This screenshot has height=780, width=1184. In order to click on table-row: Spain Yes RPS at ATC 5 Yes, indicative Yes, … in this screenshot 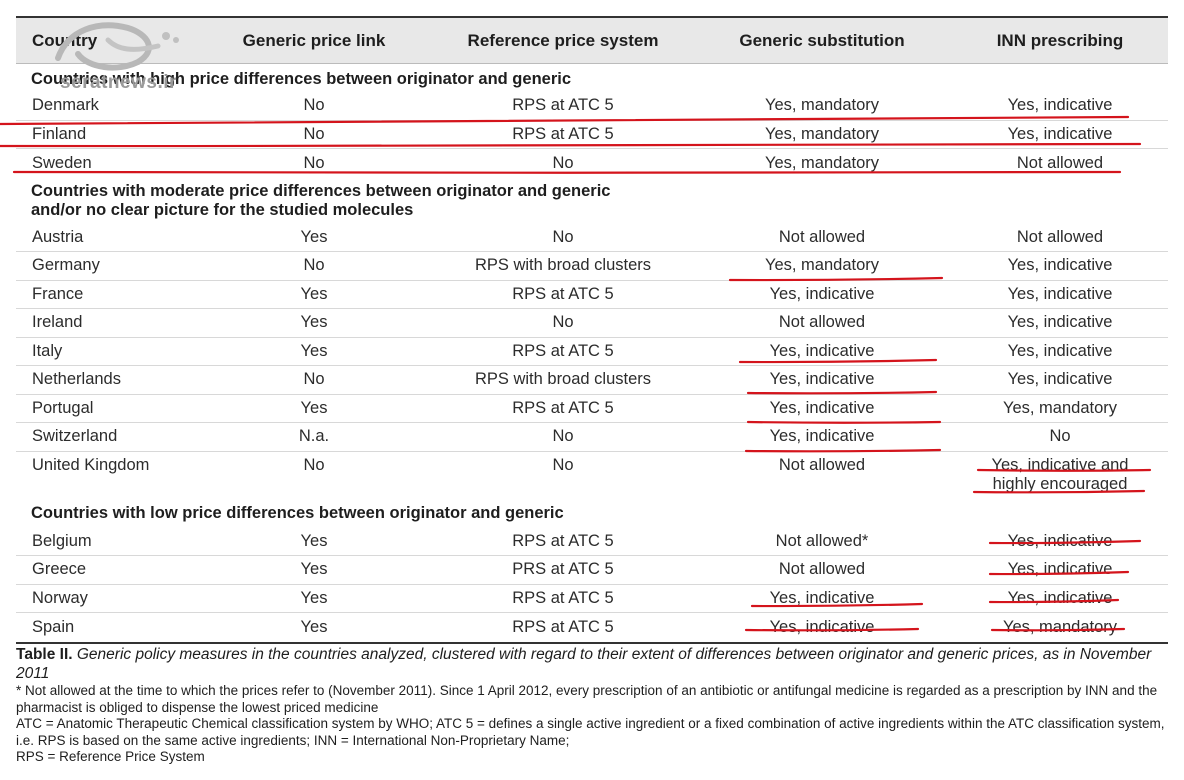, I will do `click(592, 627)`.